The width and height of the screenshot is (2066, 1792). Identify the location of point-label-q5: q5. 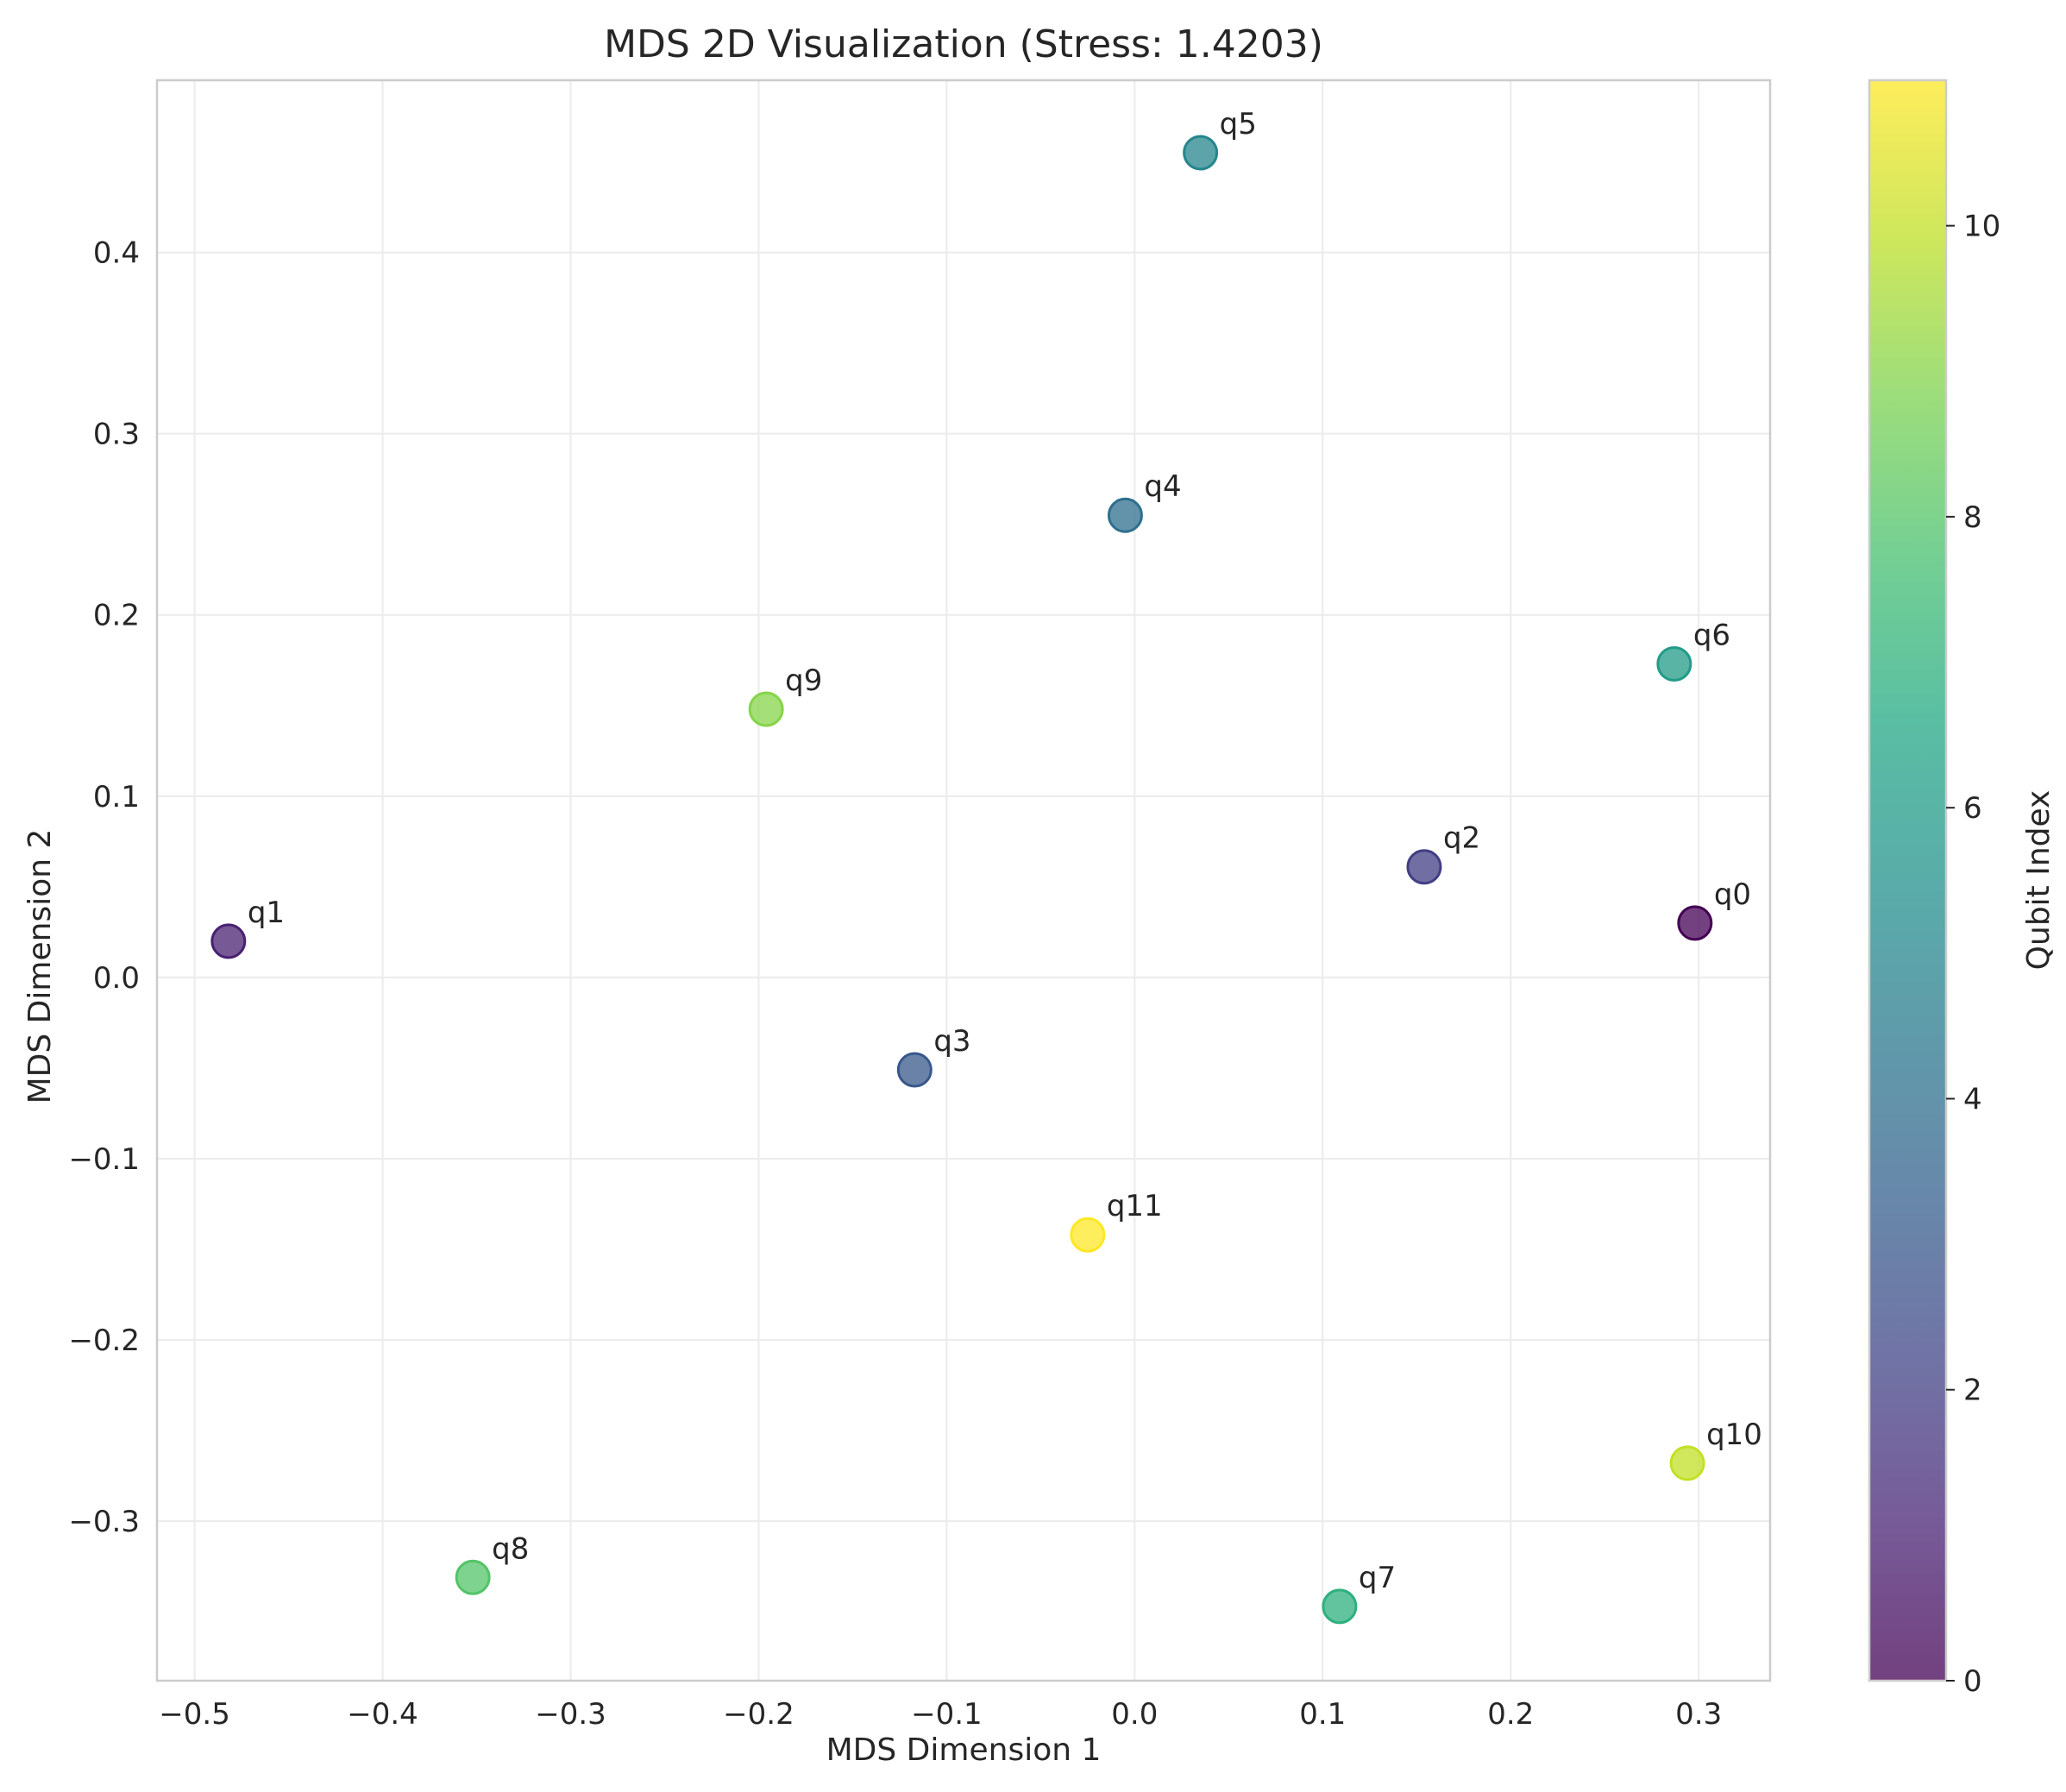
(1238, 124).